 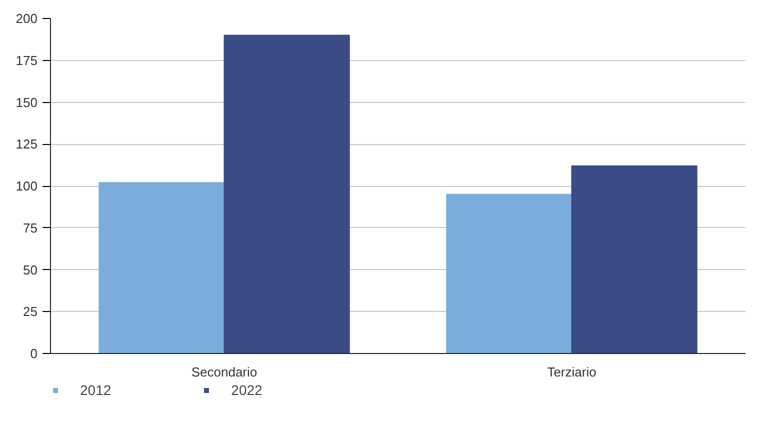 I want to click on legend-label: 2022, so click(x=246, y=390).